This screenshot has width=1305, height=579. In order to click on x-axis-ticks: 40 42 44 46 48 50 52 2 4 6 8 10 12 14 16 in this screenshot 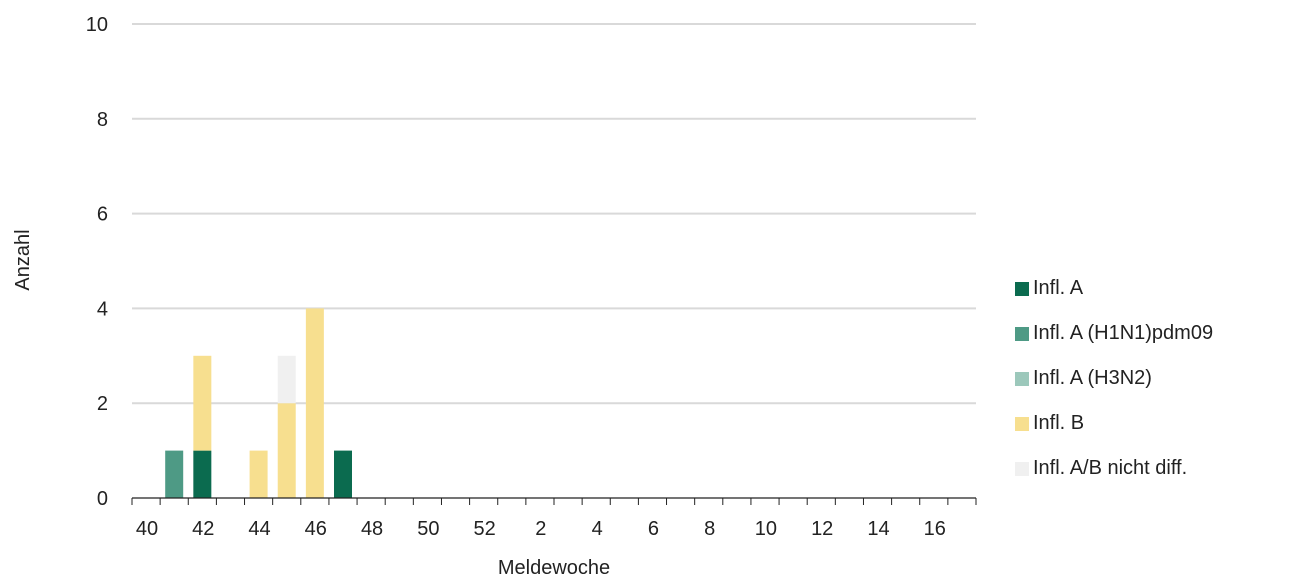, I will do `click(541, 529)`.